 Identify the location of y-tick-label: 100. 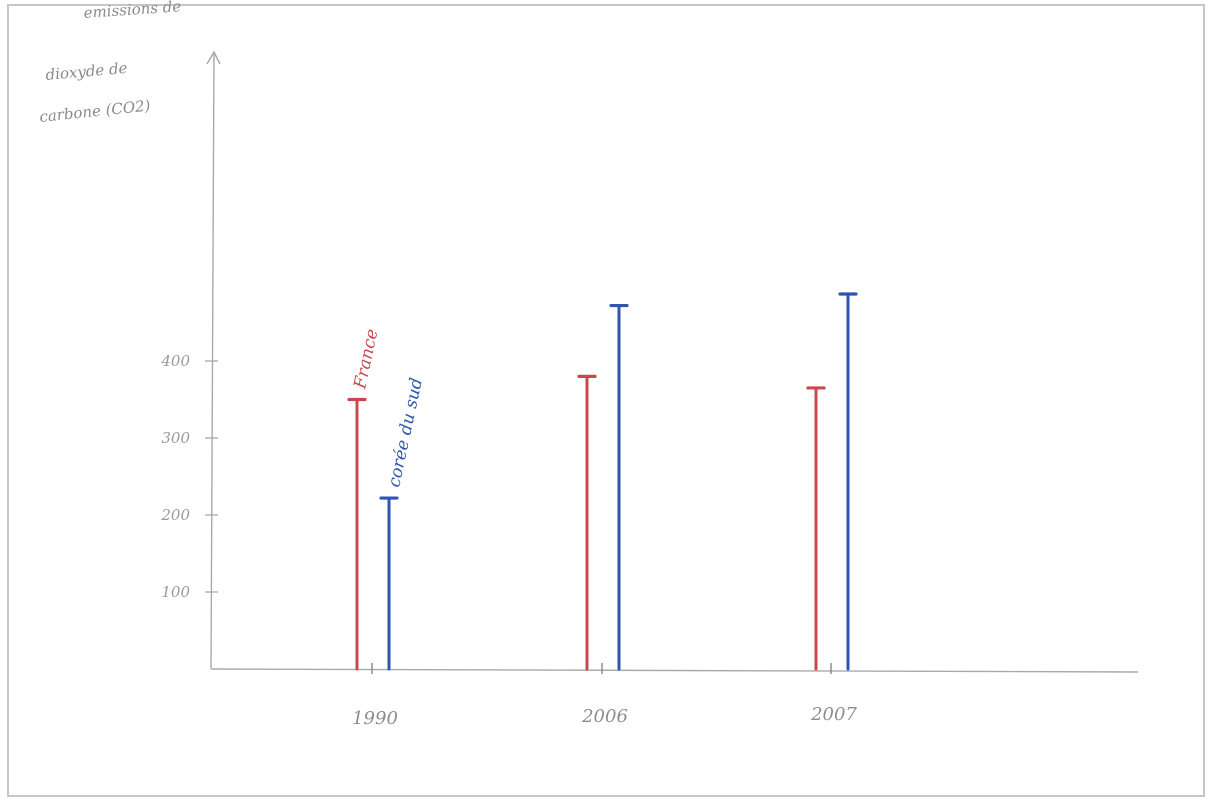
(175, 592).